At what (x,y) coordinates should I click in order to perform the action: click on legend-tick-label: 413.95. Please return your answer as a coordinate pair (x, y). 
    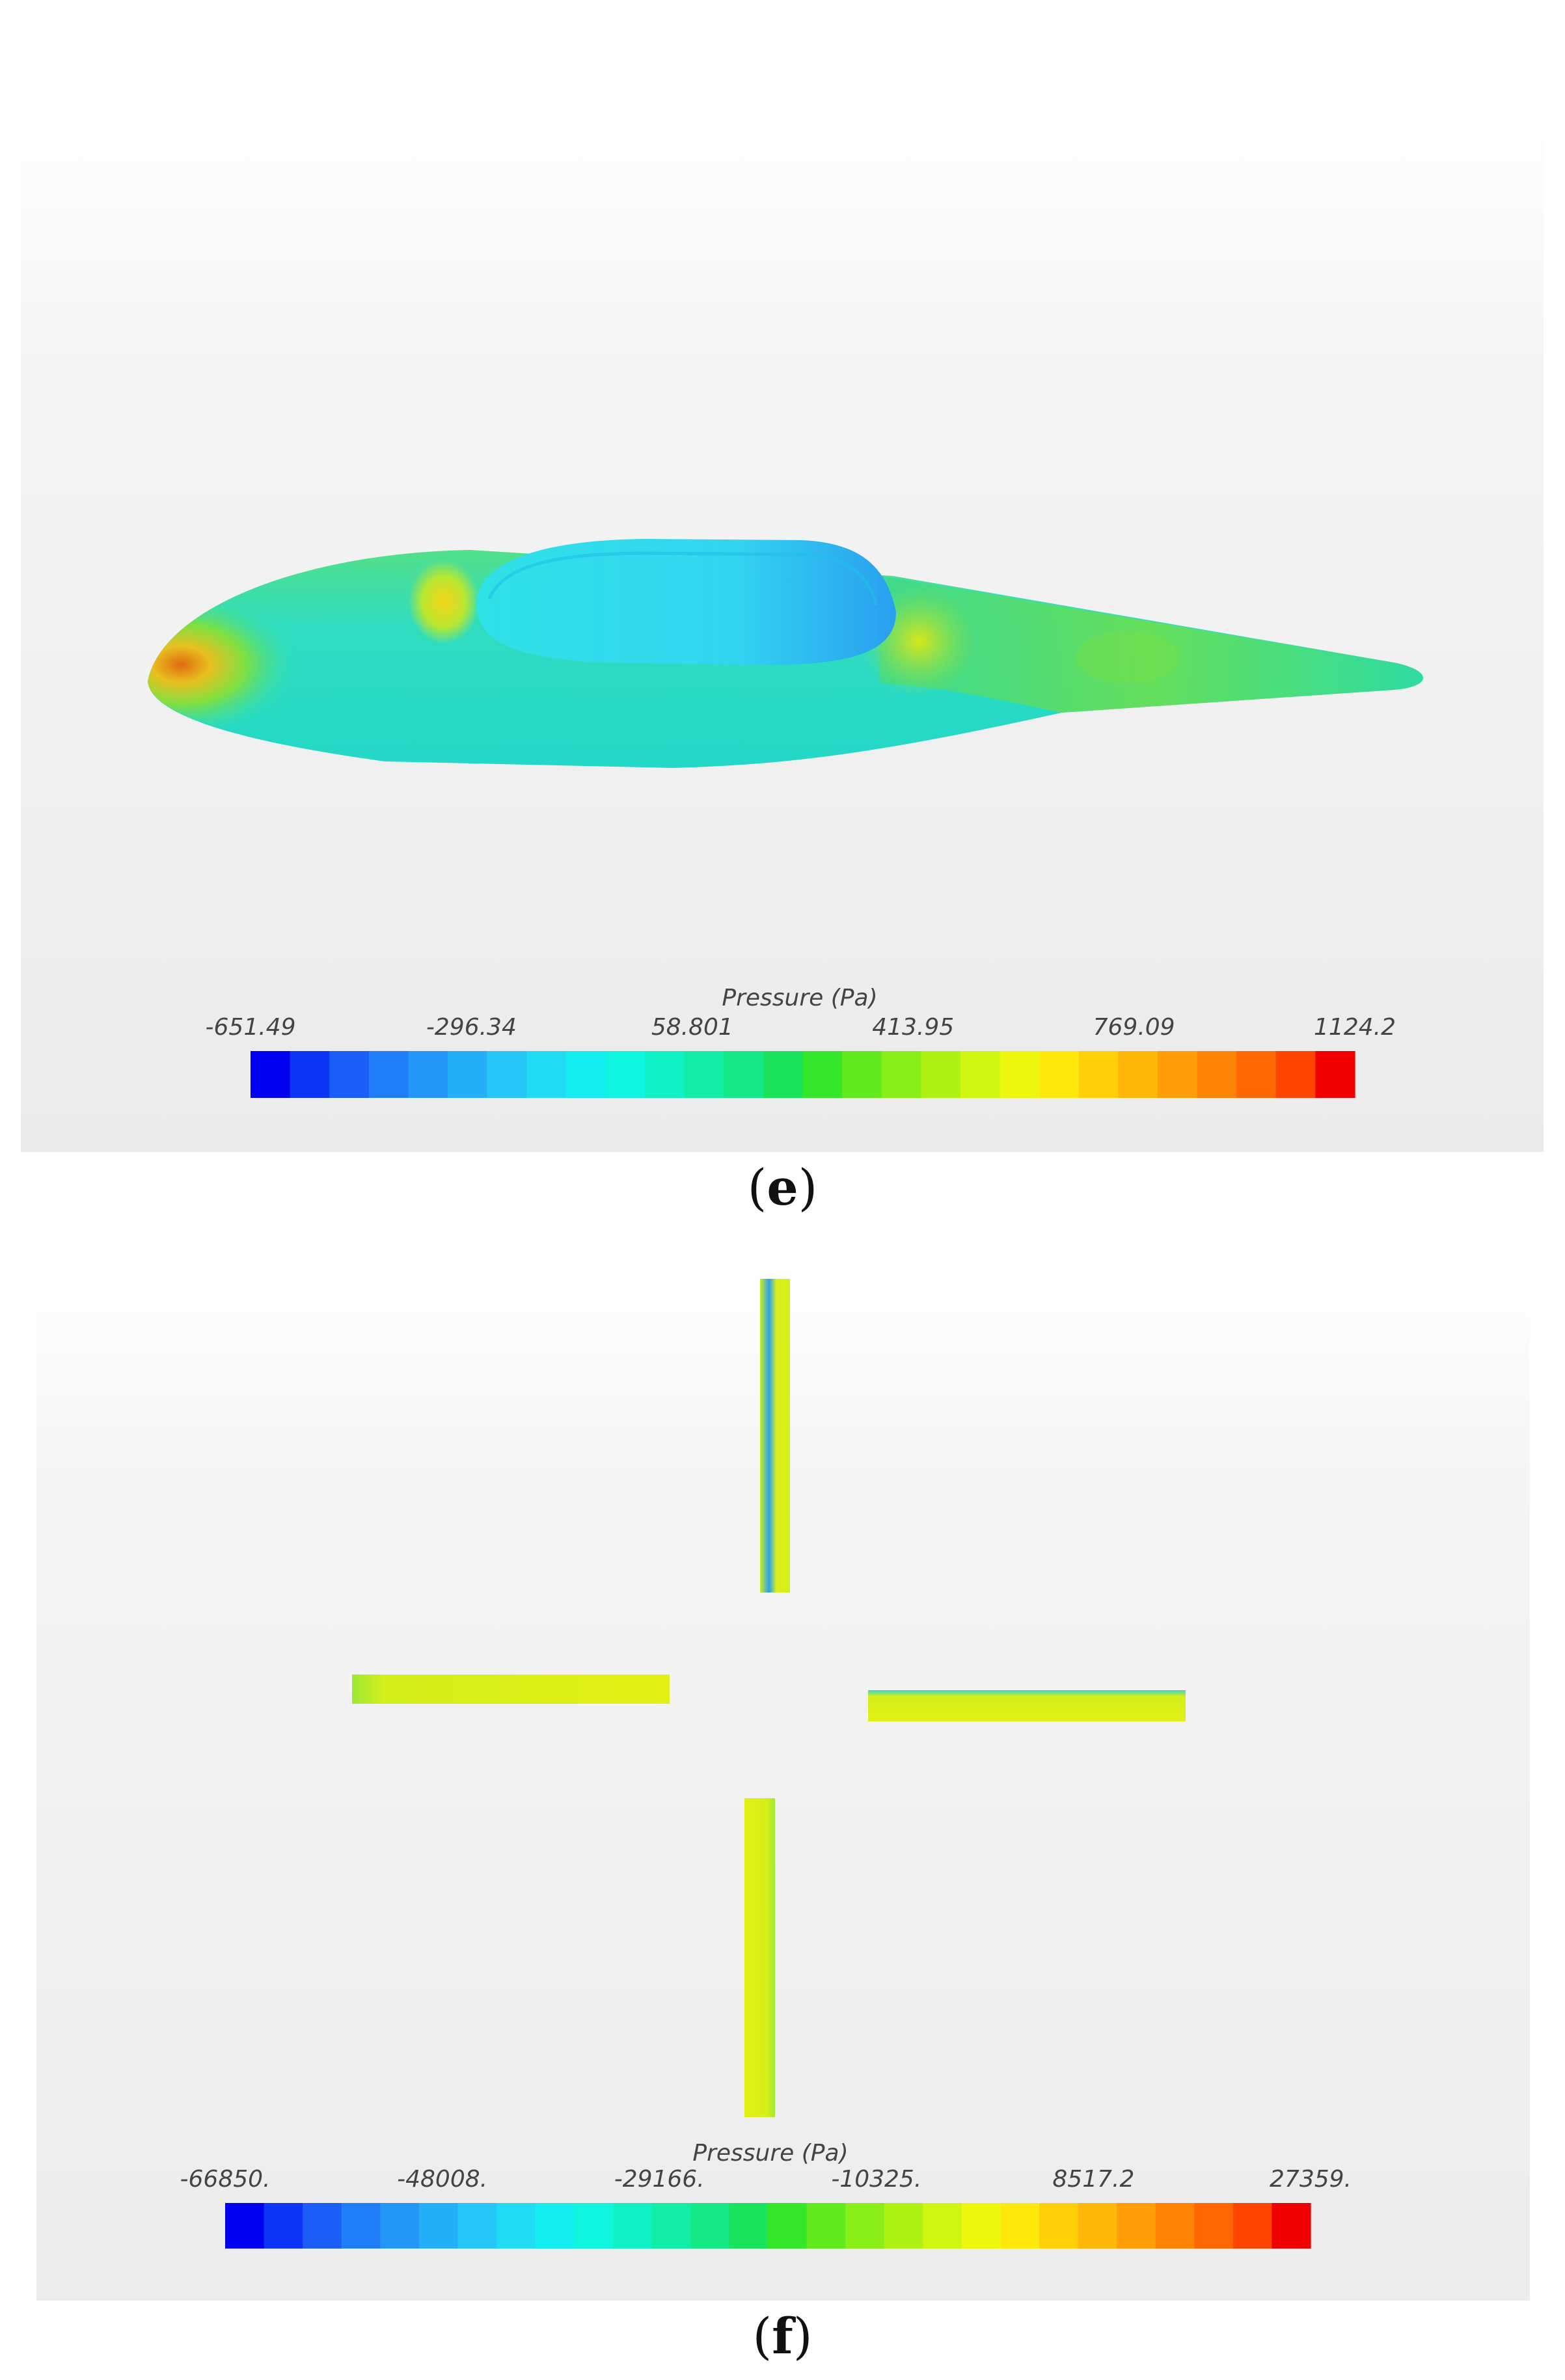
    Looking at the image, I should click on (913, 1027).